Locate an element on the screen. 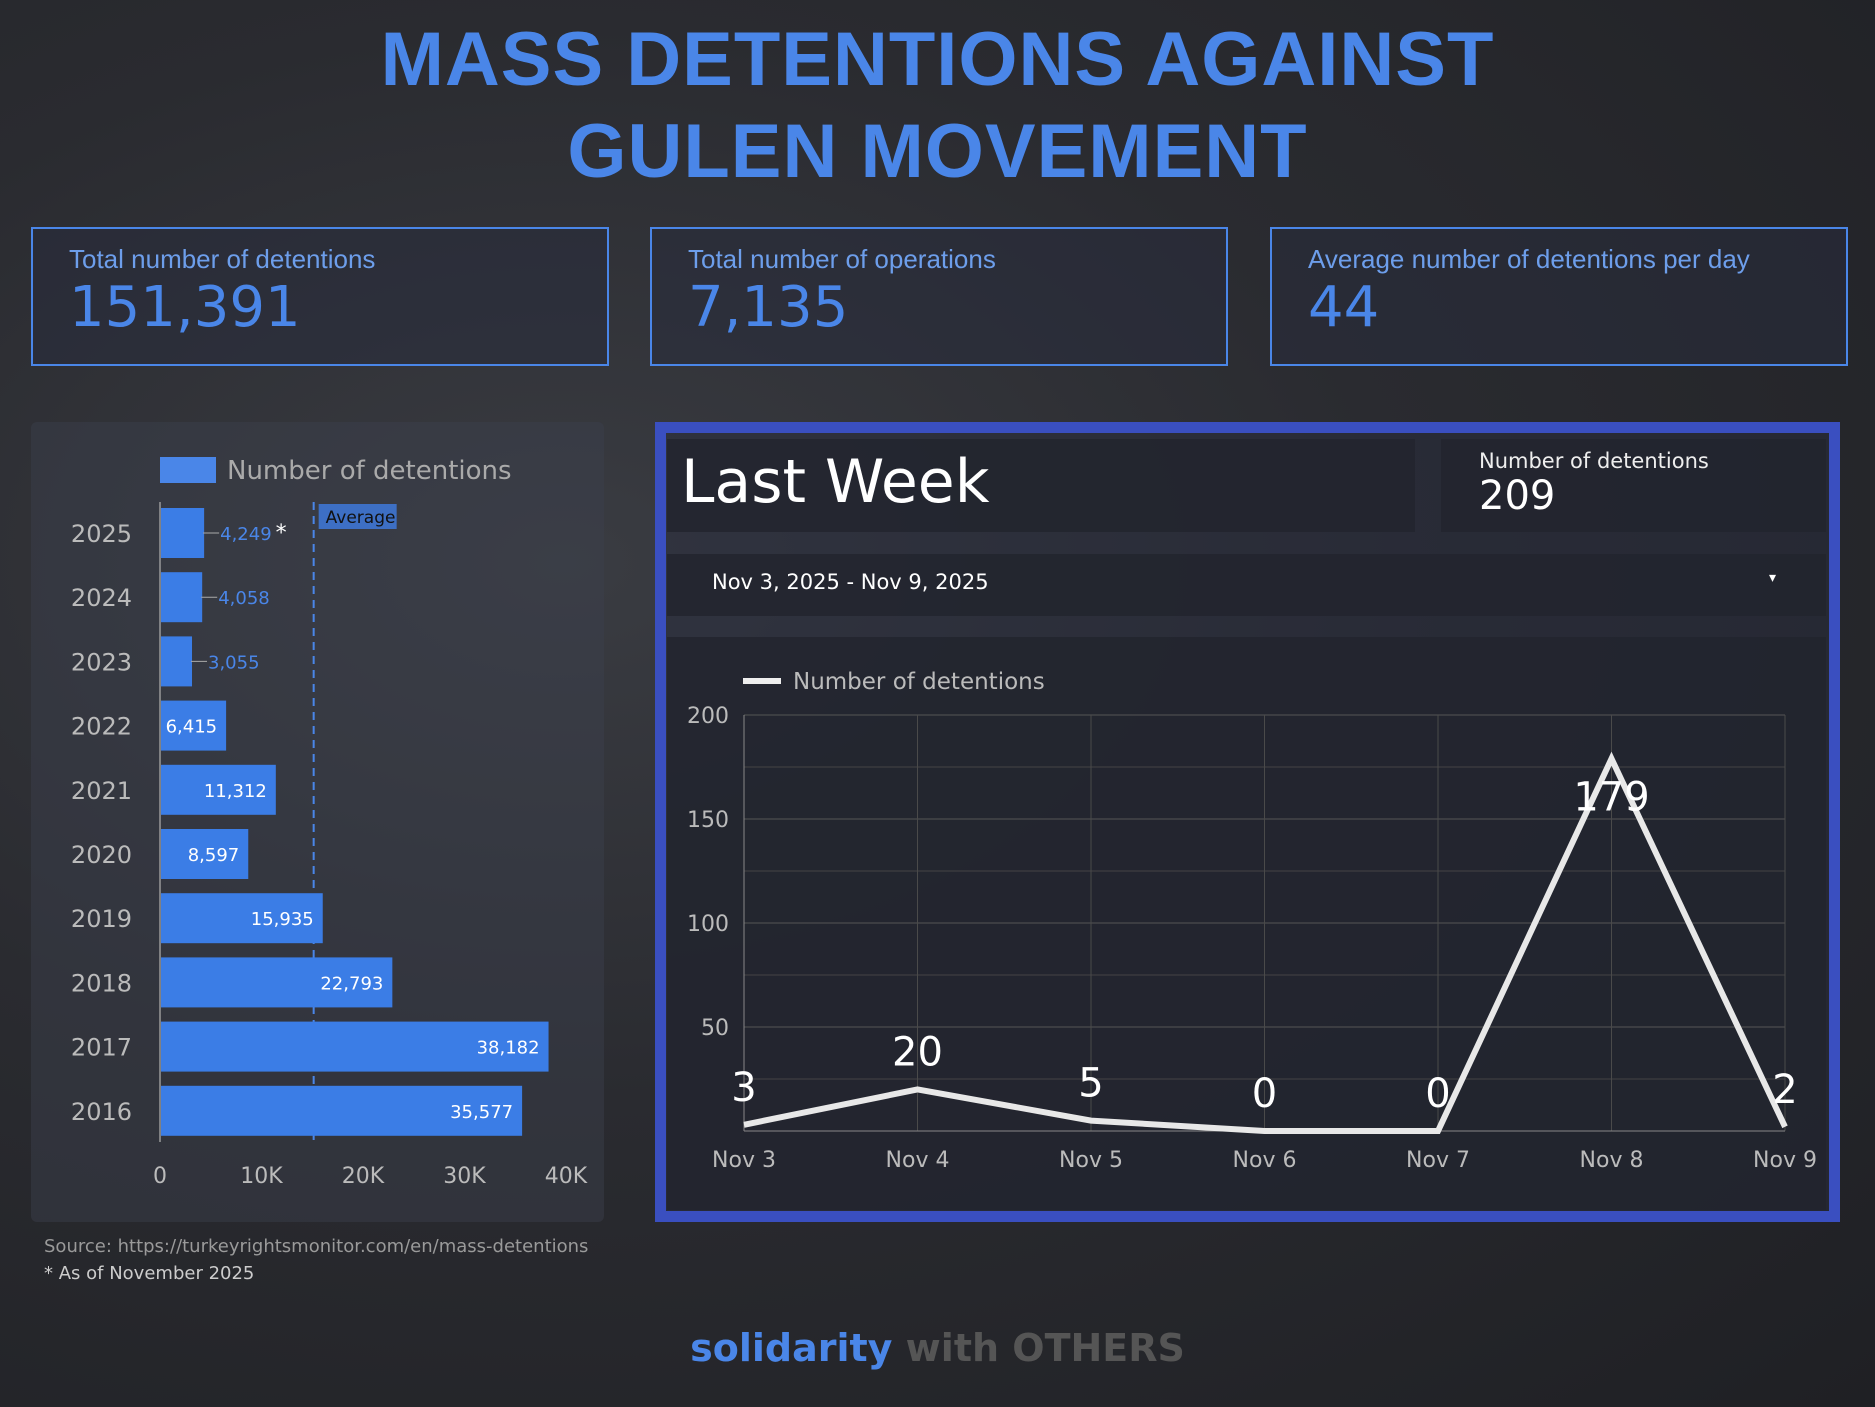 The image size is (1875, 1407). bar-value-label: 6,415 is located at coordinates (192, 727).